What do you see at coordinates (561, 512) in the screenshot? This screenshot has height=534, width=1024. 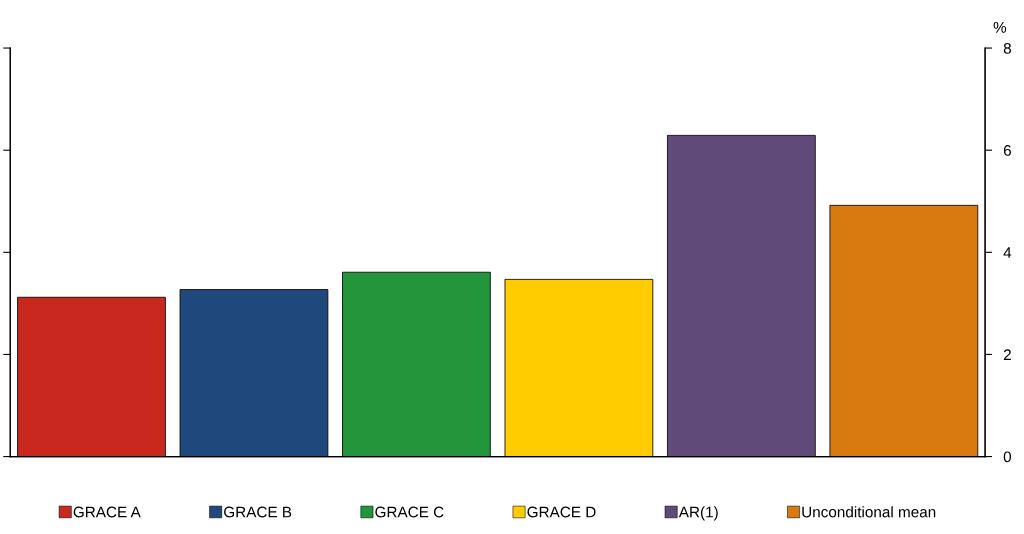 I see `legend-label: GRACE D` at bounding box center [561, 512].